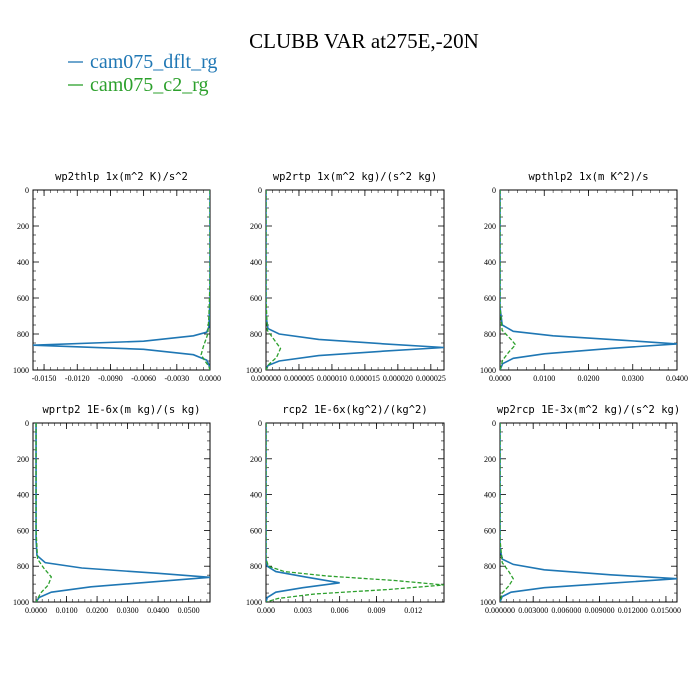 The height and width of the screenshot is (700, 700). I want to click on panel-title: rcp2 1E-6x(kg^2)/(kg^2), so click(354, 410).